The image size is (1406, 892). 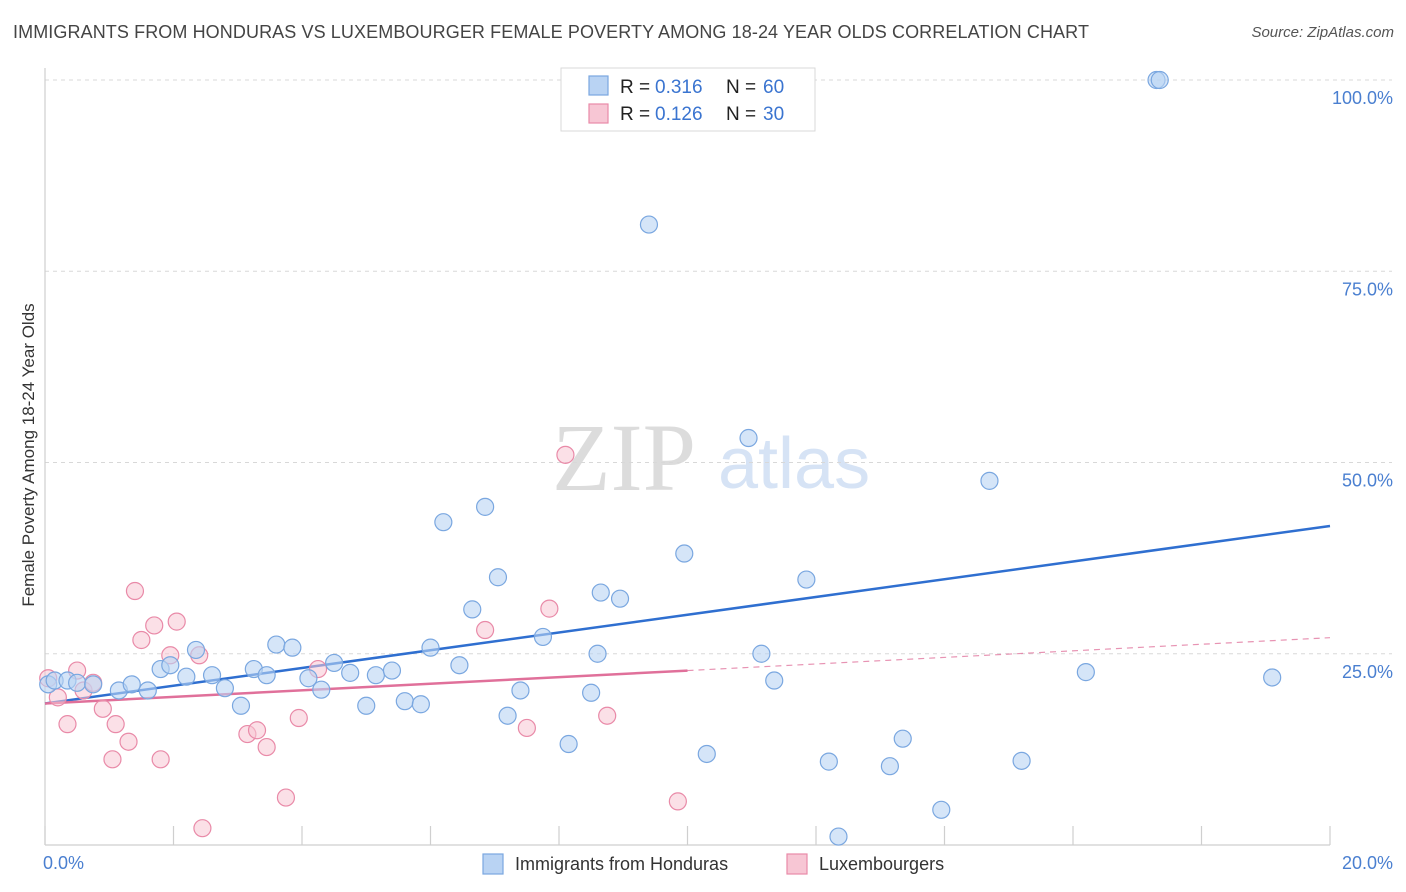 I want to click on source-credit: Source: ZipAtlas.com, so click(x=1322, y=32).